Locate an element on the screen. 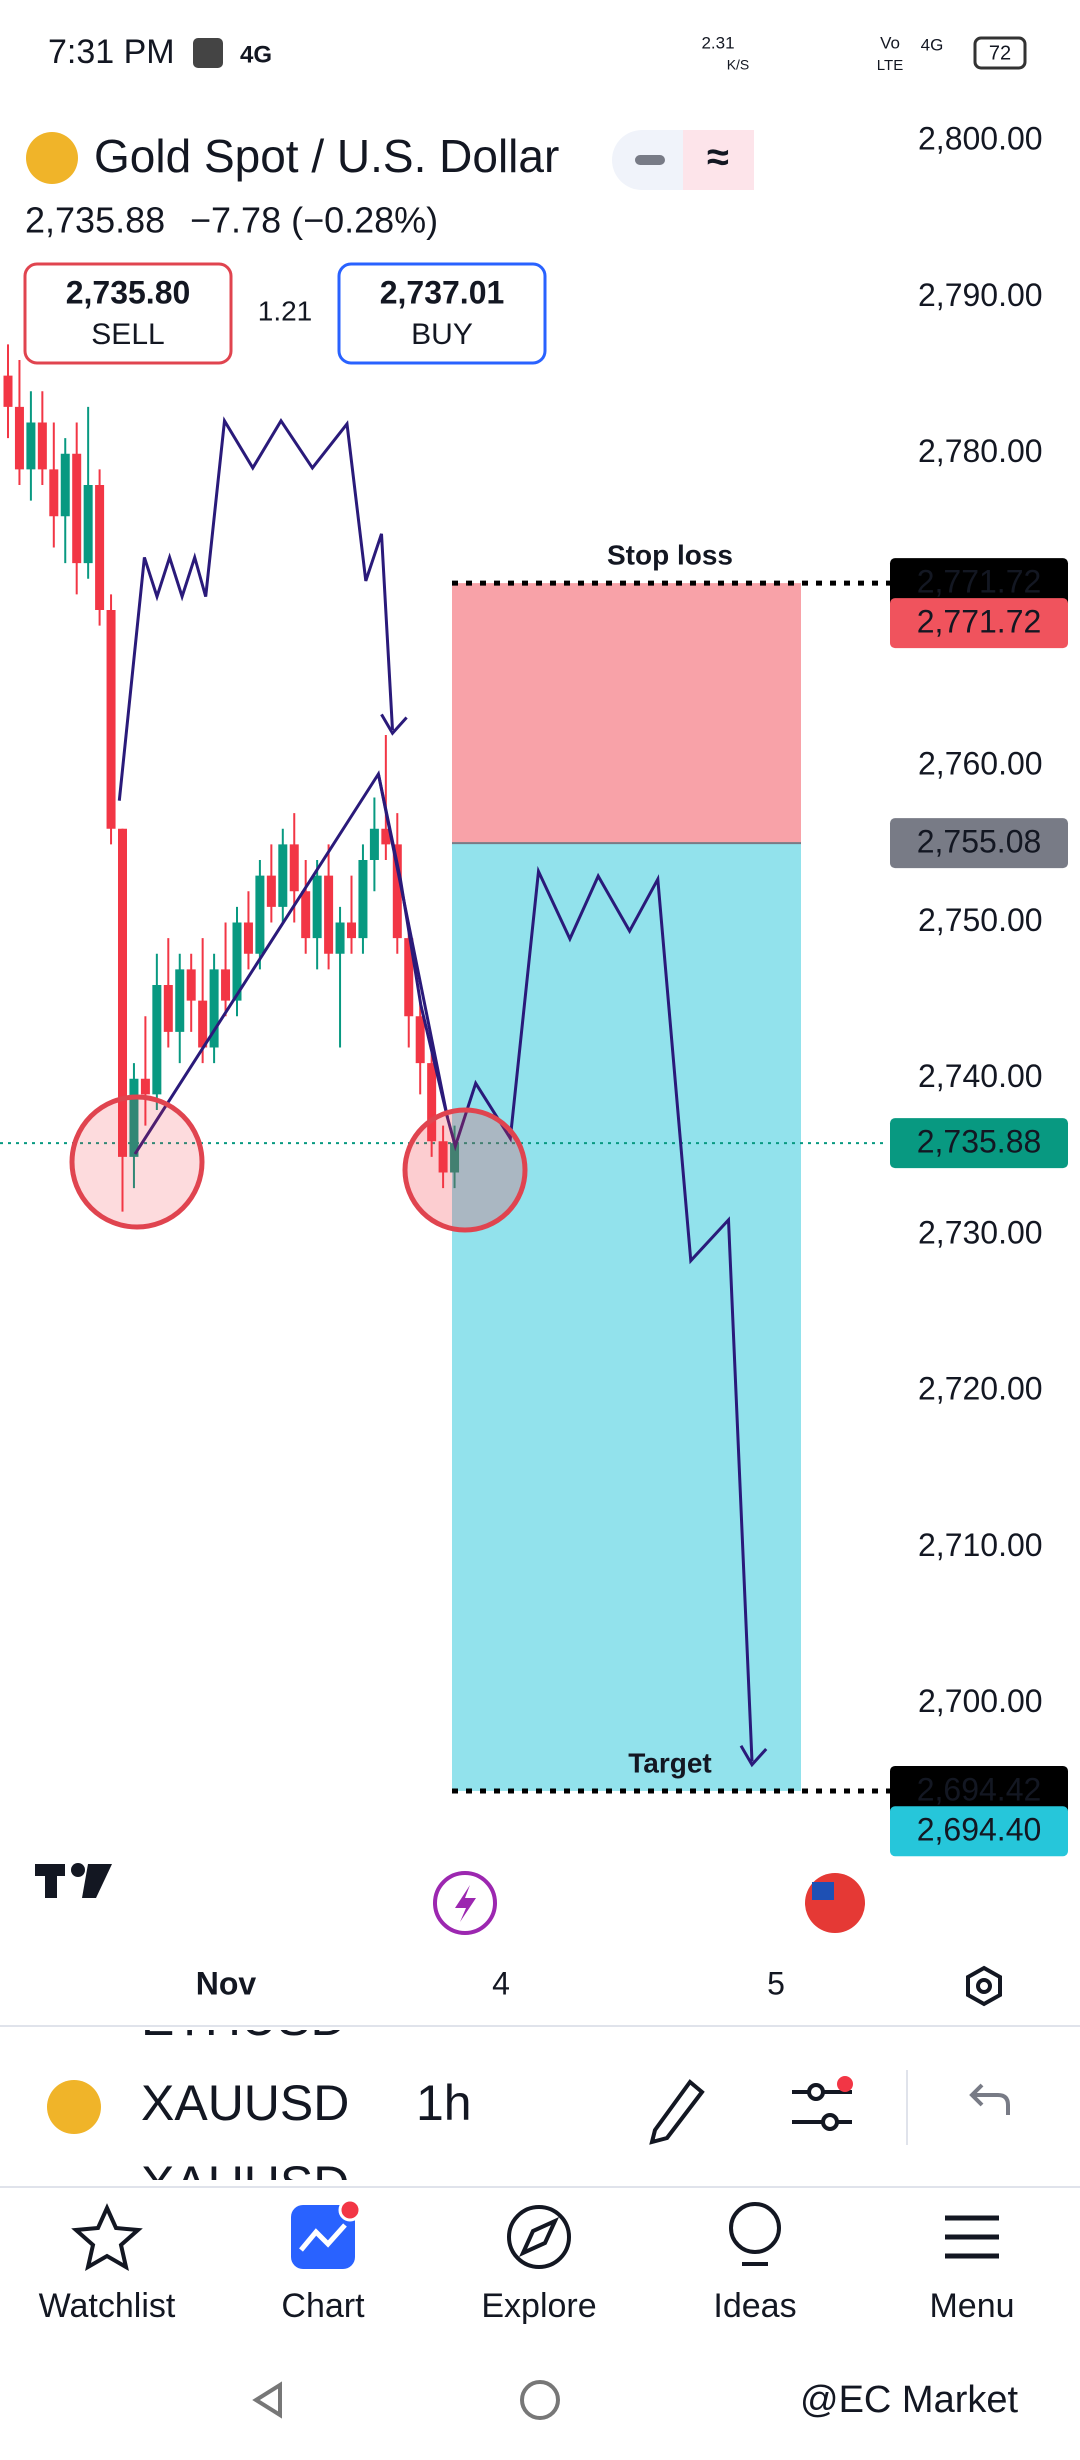 The image size is (1080, 2460). toggle-icon: ≈ is located at coordinates (718, 158).